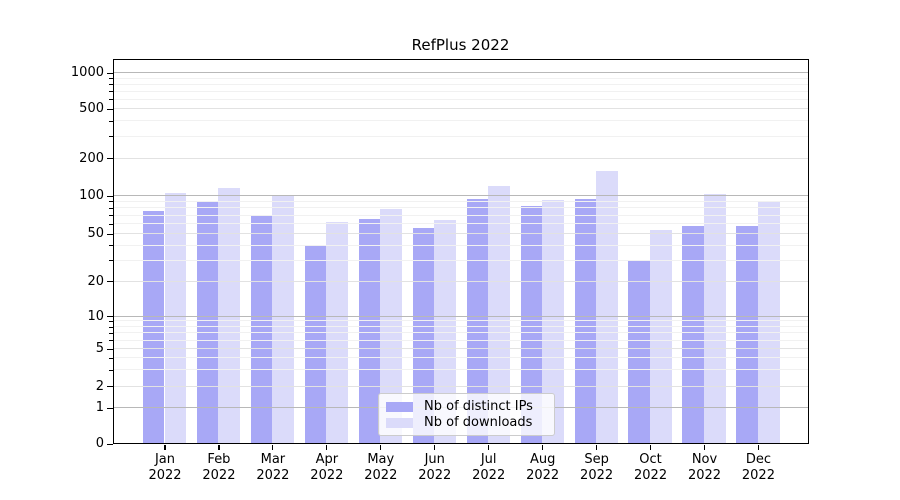 This screenshot has width=900, height=500. I want to click on y-tick-label: 500, so click(91, 109).